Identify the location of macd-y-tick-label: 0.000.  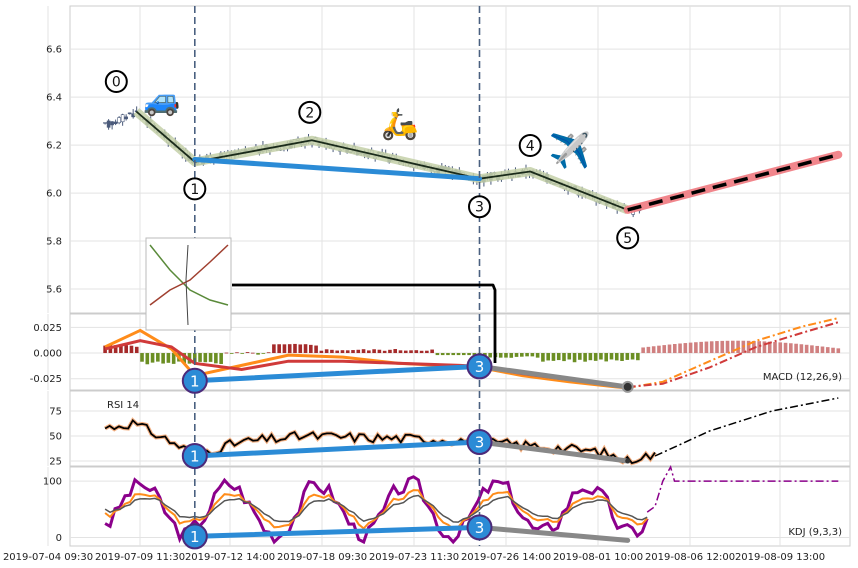
(47, 354).